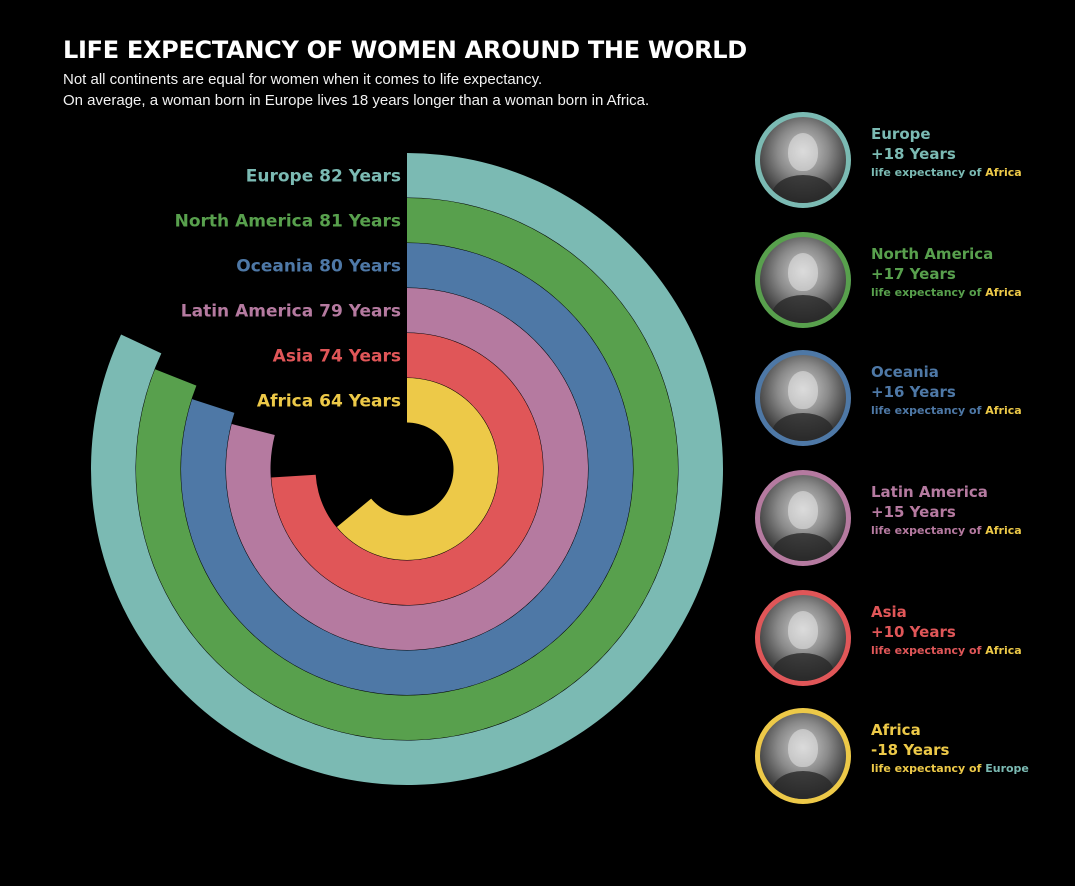  What do you see at coordinates (282, 176) in the screenshot?
I see `category-label: Europe` at bounding box center [282, 176].